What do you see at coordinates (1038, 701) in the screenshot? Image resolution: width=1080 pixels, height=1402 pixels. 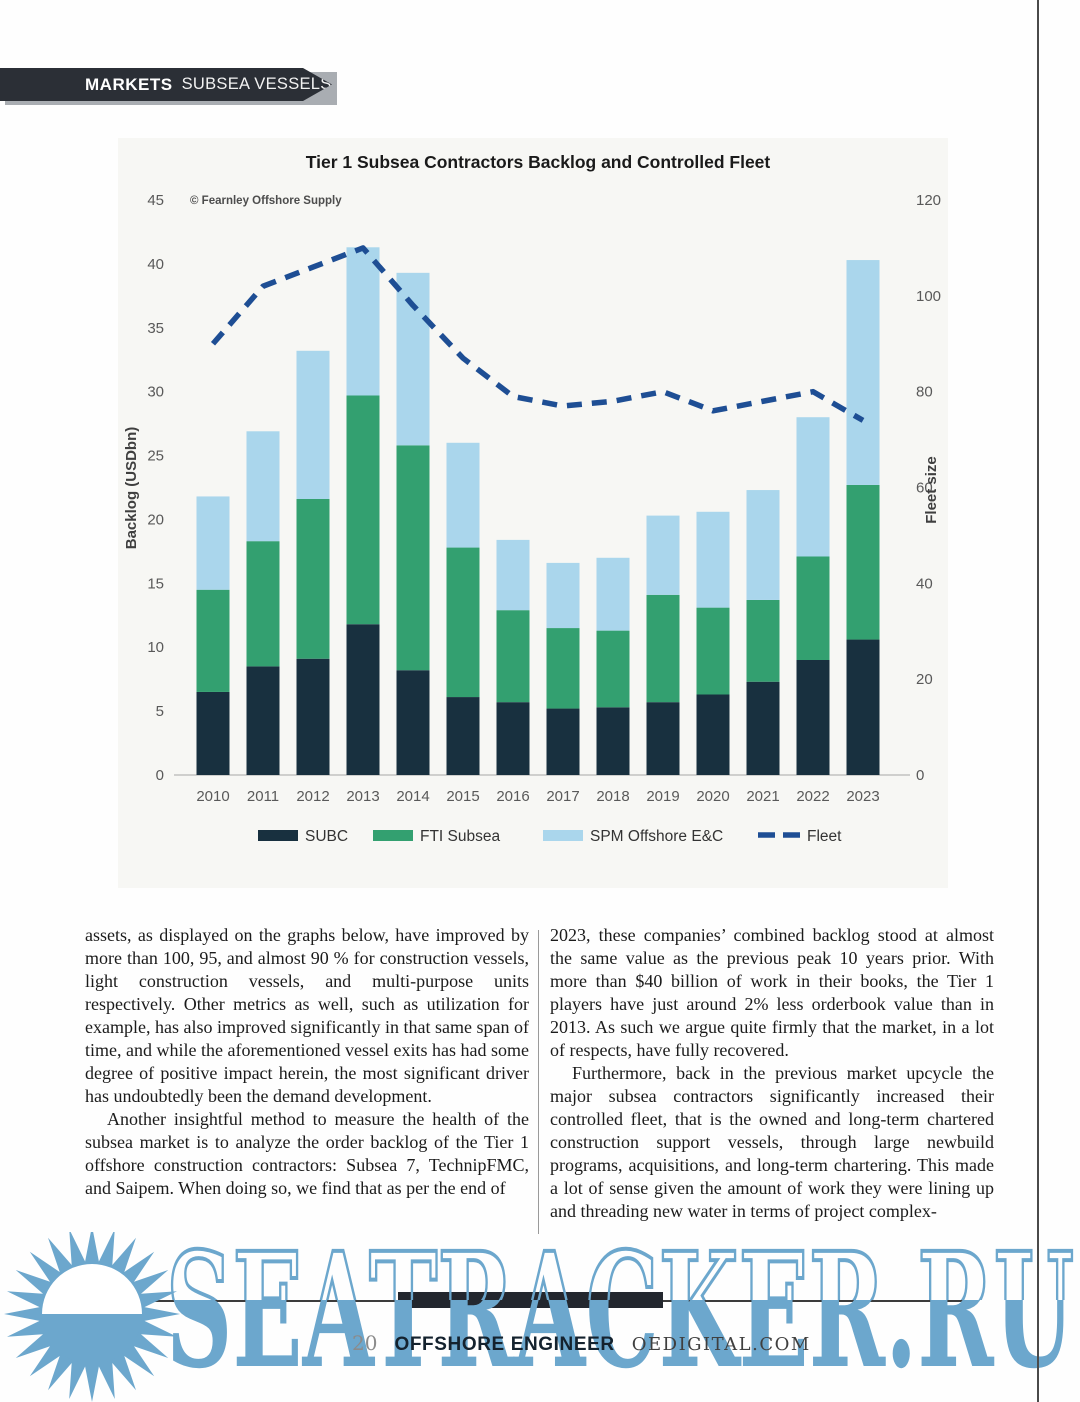 I see `page-edge-line` at bounding box center [1038, 701].